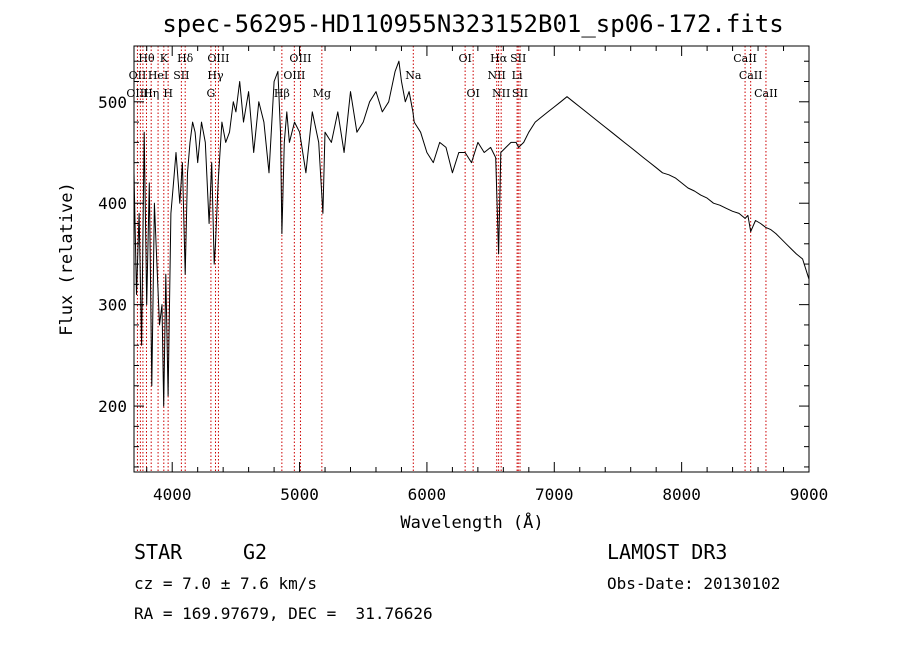 This screenshot has height=649, width=900. Describe the element at coordinates (172, 494) in the screenshot. I see `x-tick-label: 4000` at that location.